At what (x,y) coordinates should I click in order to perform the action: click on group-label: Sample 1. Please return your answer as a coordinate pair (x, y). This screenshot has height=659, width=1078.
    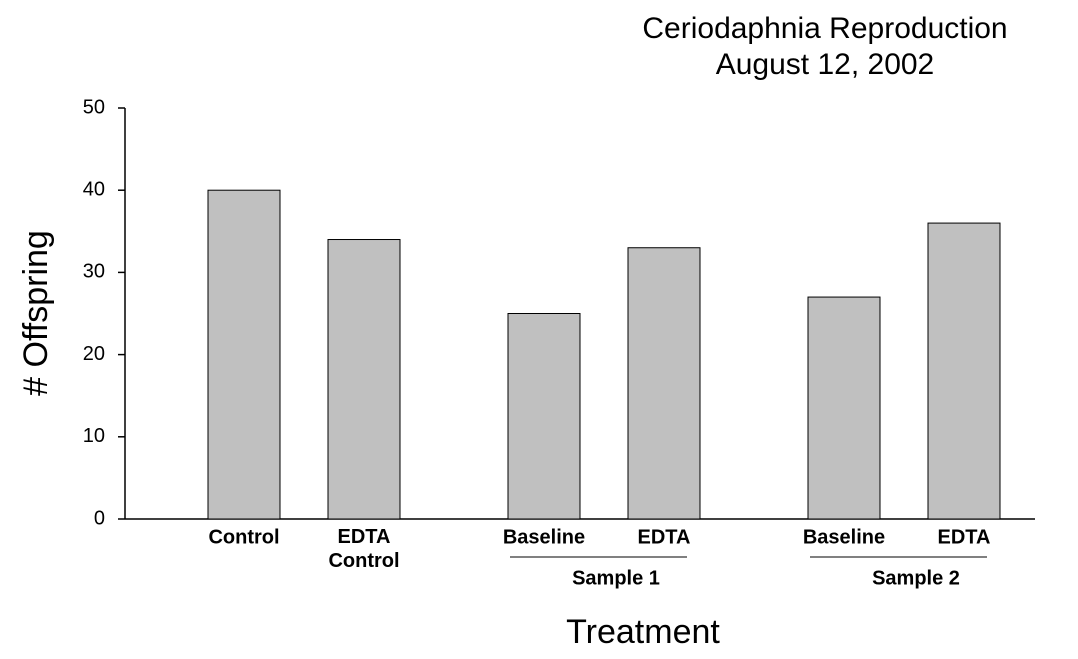
    Looking at the image, I should click on (616, 578).